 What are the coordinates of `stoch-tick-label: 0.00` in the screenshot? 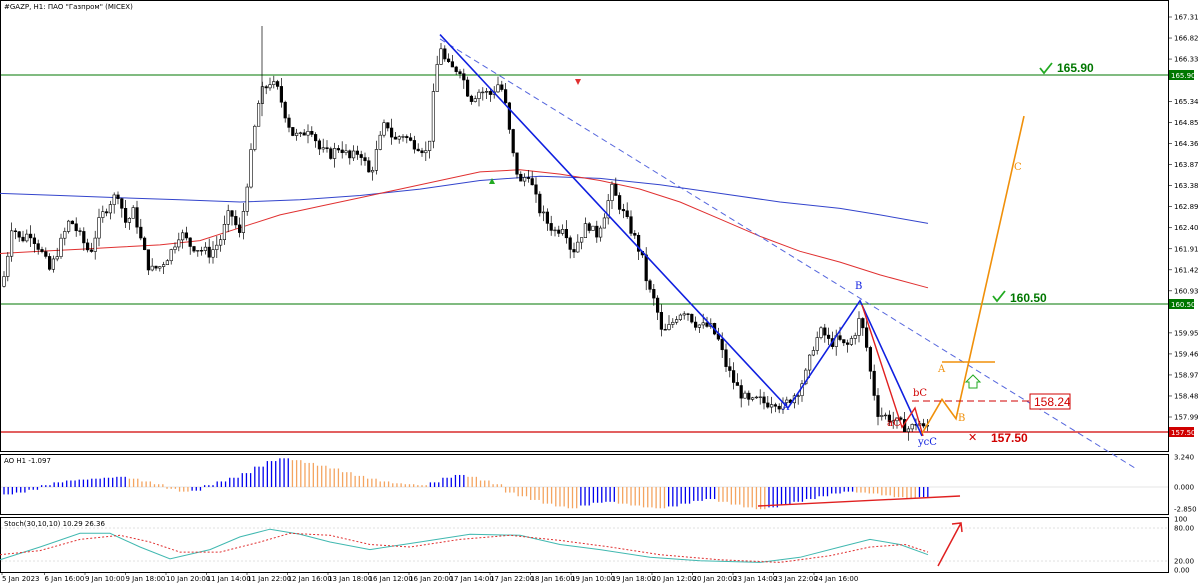 It's located at (1182, 571).